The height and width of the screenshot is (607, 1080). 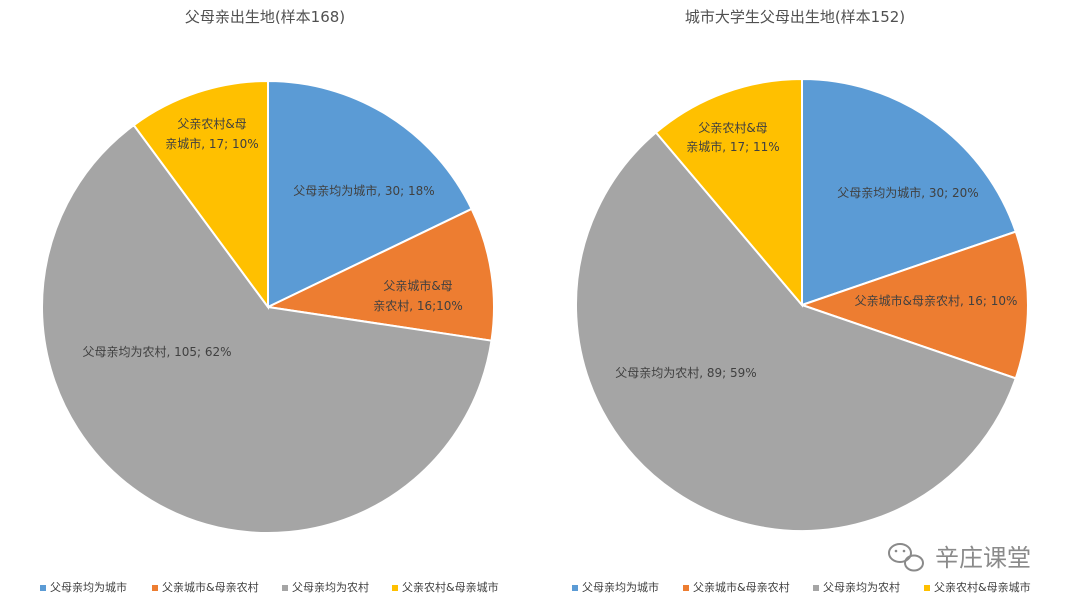 What do you see at coordinates (43, 588) in the screenshot?
I see `chart-1-legend-swatch-both-city` at bounding box center [43, 588].